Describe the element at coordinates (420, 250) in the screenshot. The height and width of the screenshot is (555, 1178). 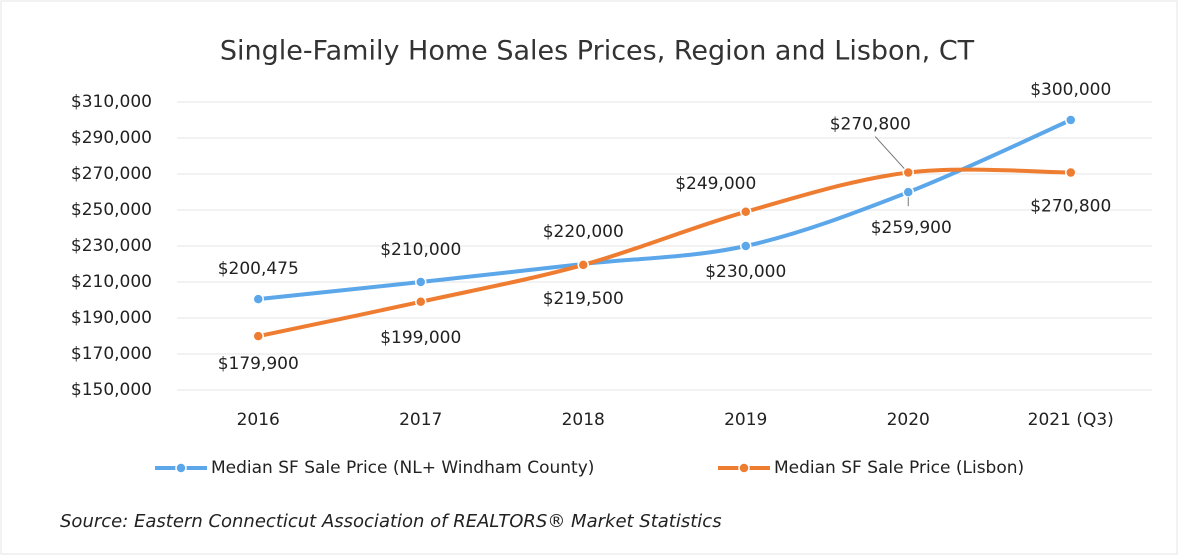
I see `data-label: $210,000` at that location.